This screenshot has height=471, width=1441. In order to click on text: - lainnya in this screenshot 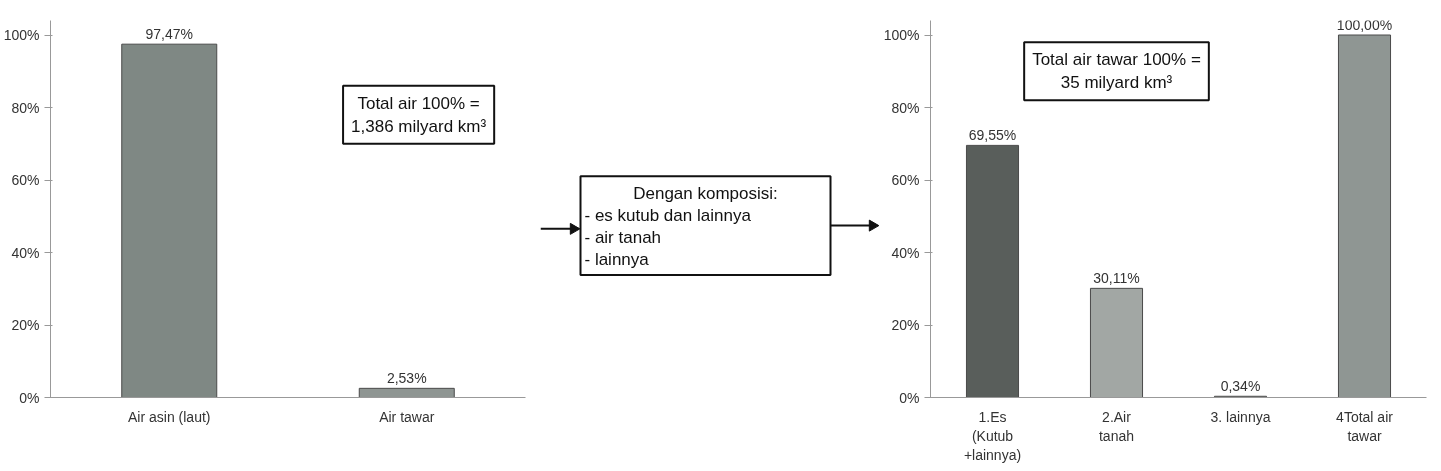, I will do `click(617, 259)`.